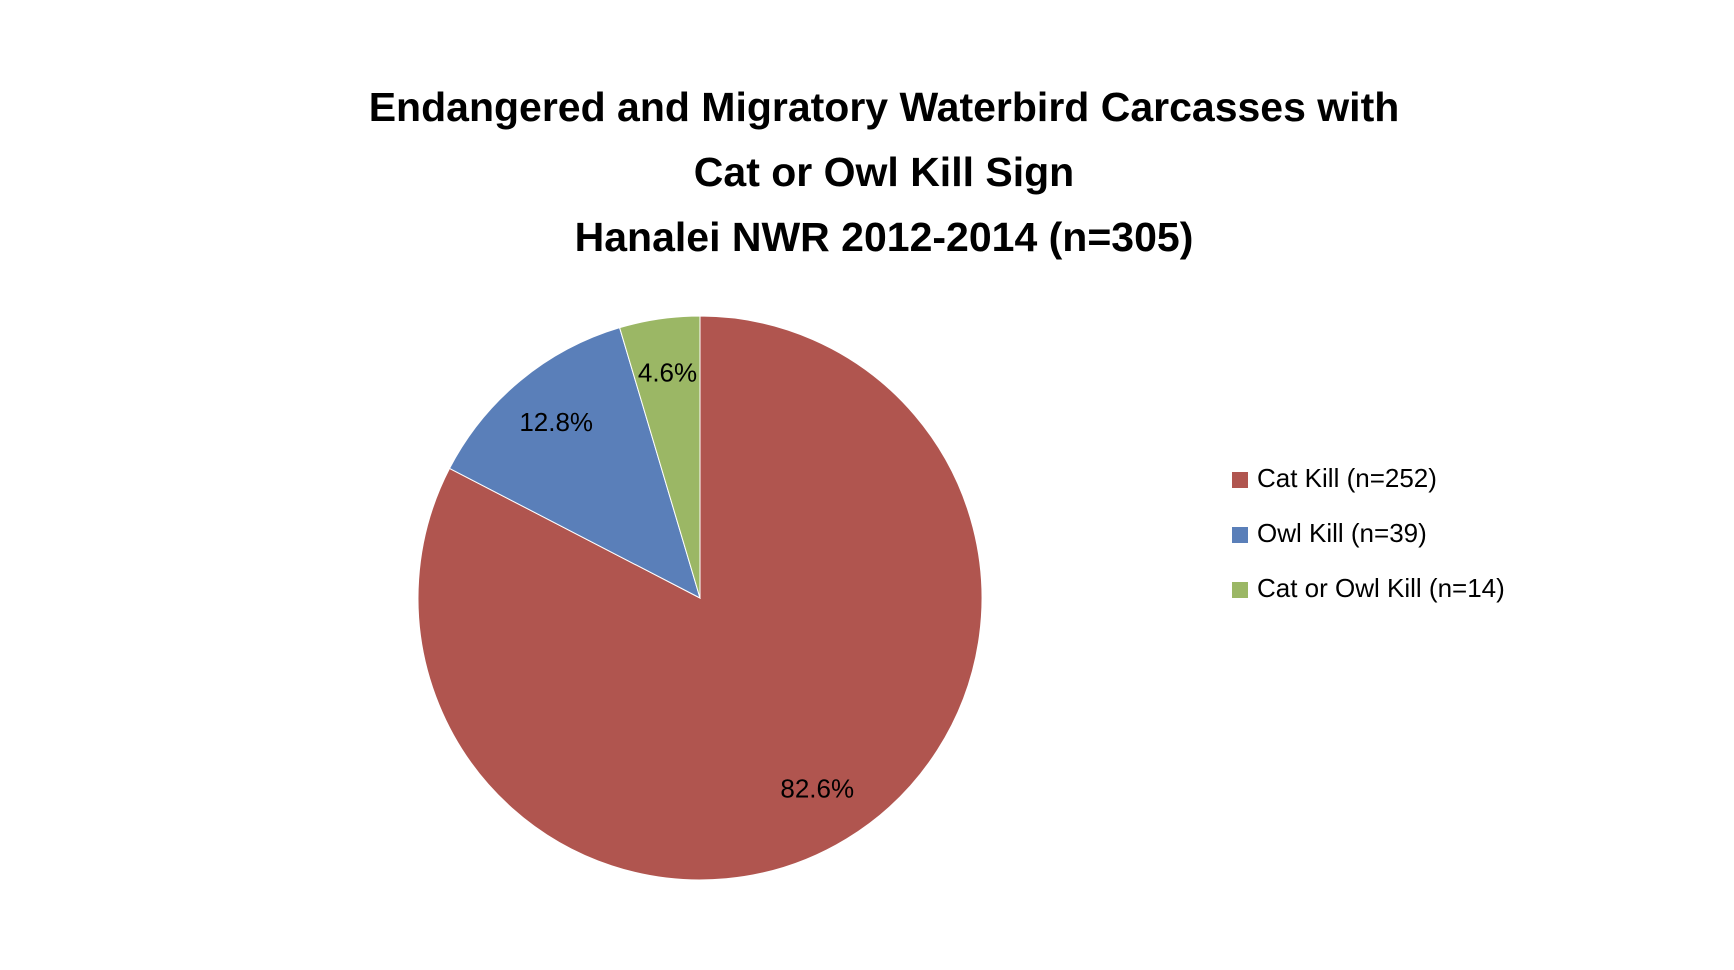 This screenshot has height=970, width=1734. What do you see at coordinates (884, 237) in the screenshot?
I see `chart-title: Hanalei NWR 2012-2014 (n=305)` at bounding box center [884, 237].